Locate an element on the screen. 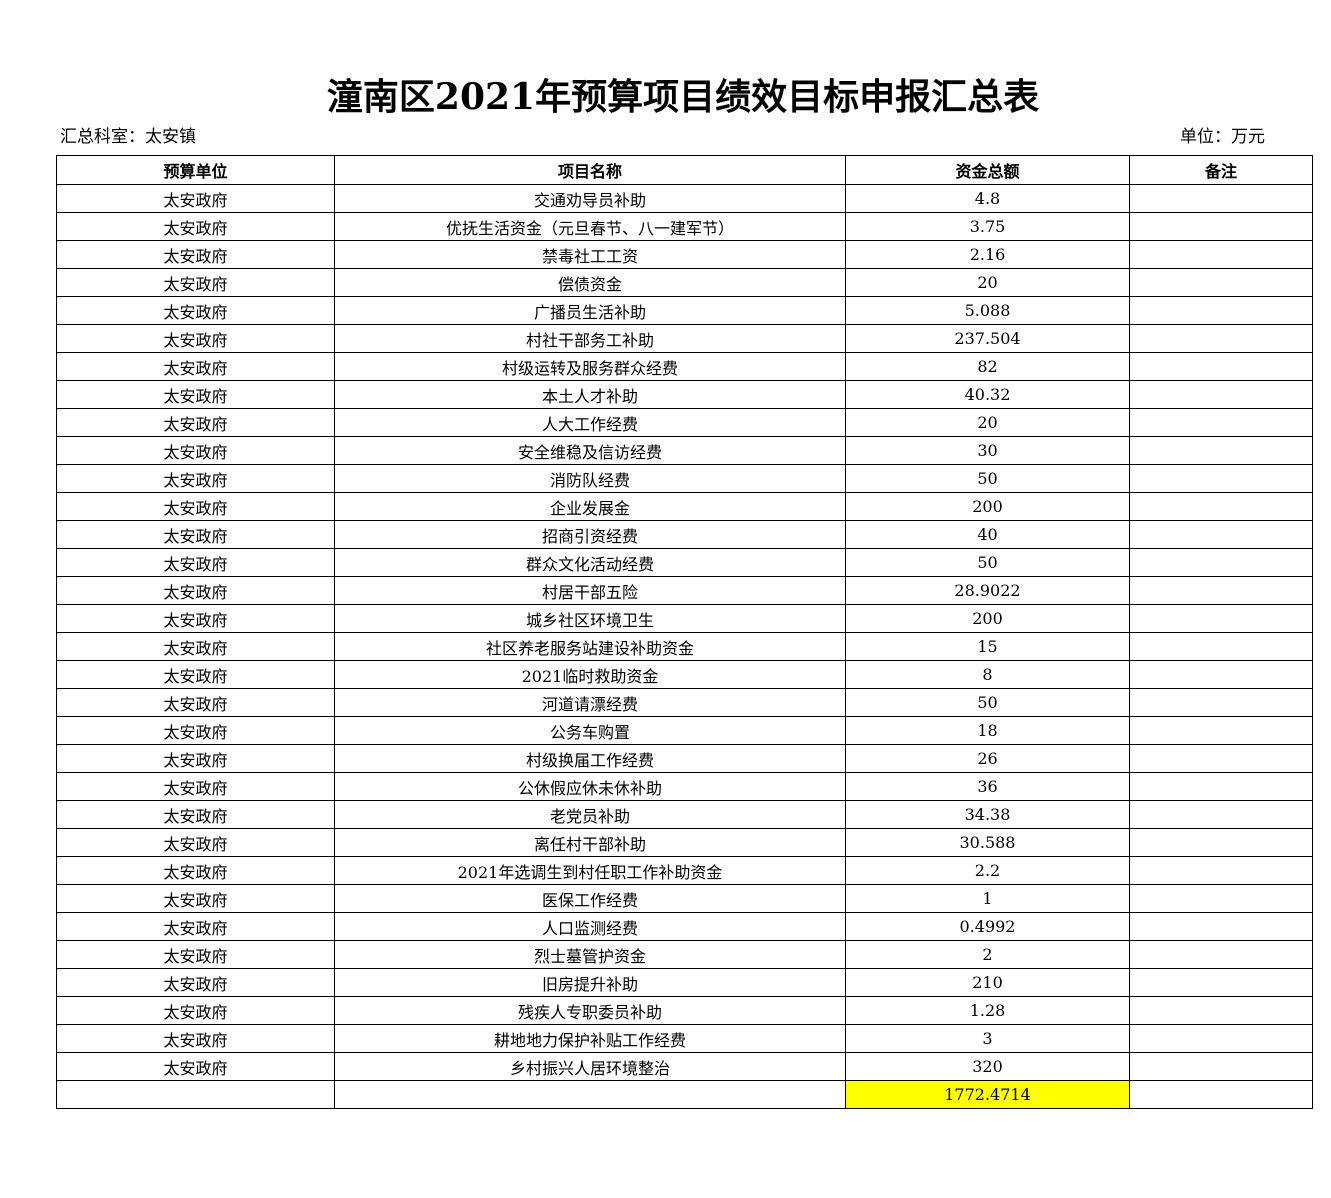 The height and width of the screenshot is (1198, 1331). amount-cell: 4.8 is located at coordinates (987, 198).